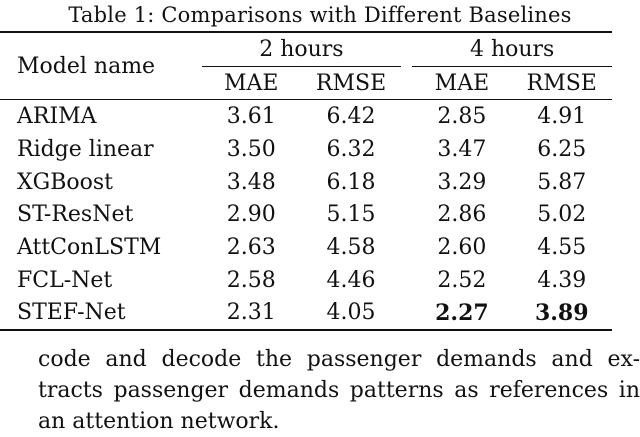  I want to click on value-cell: 5.02, so click(562, 215).